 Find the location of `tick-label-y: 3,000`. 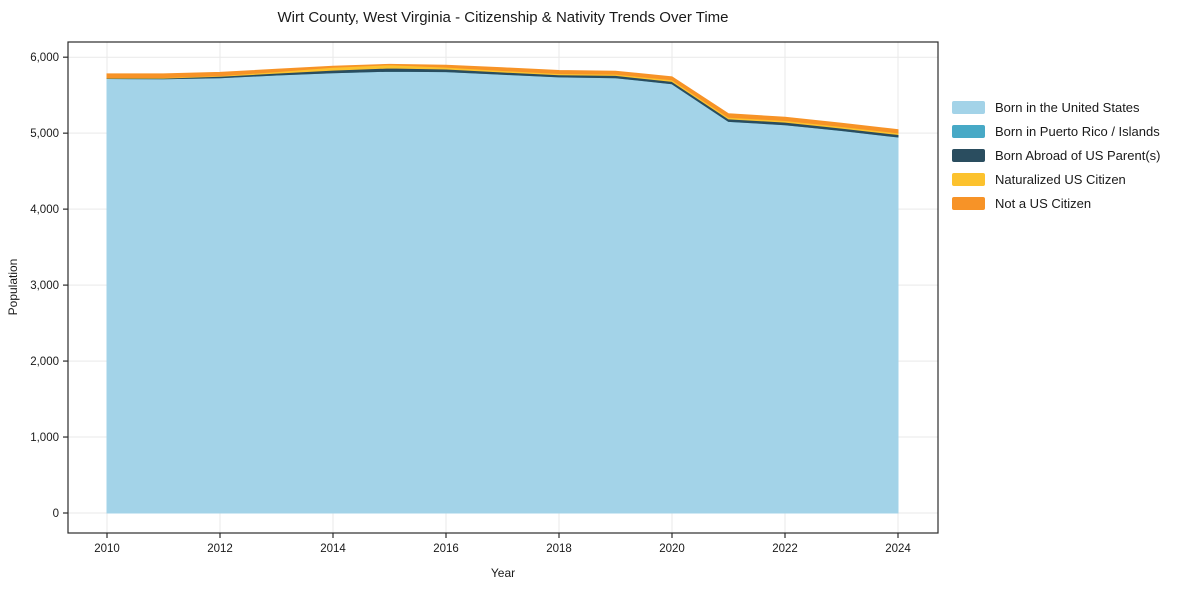

tick-label-y: 3,000 is located at coordinates (44, 286).